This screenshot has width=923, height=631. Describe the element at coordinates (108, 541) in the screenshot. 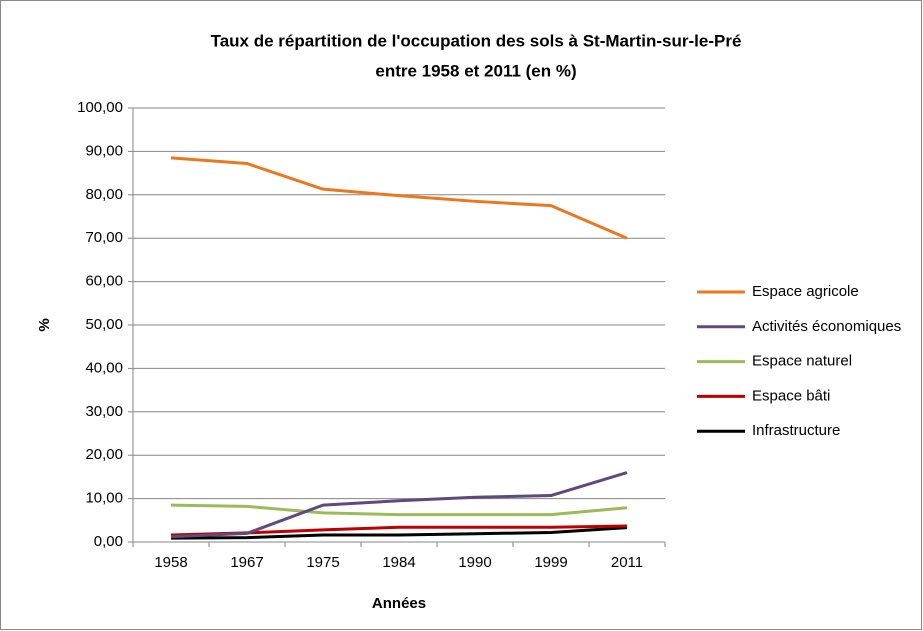

I see `y-tick-label: 0,00` at that location.